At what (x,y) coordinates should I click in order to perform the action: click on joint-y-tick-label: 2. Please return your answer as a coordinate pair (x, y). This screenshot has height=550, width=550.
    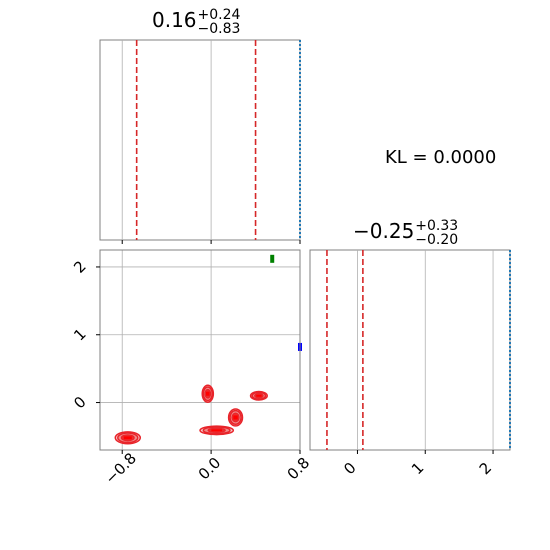
    Looking at the image, I should click on (79, 266).